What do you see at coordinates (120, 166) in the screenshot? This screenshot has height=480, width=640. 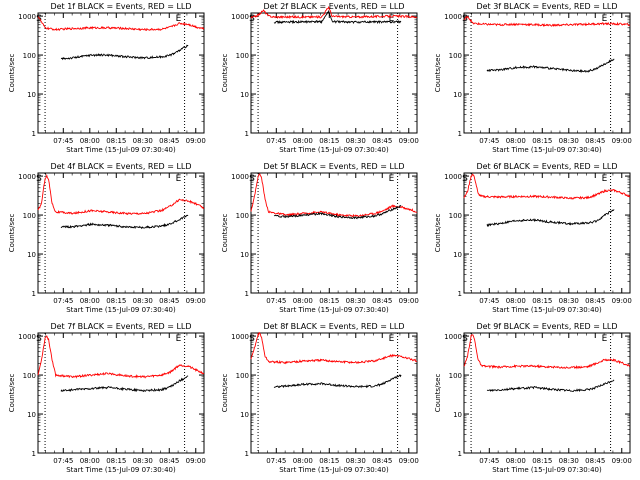 I see `panel-title: Det 4f BLACK = Events, RED = LLD` at bounding box center [120, 166].